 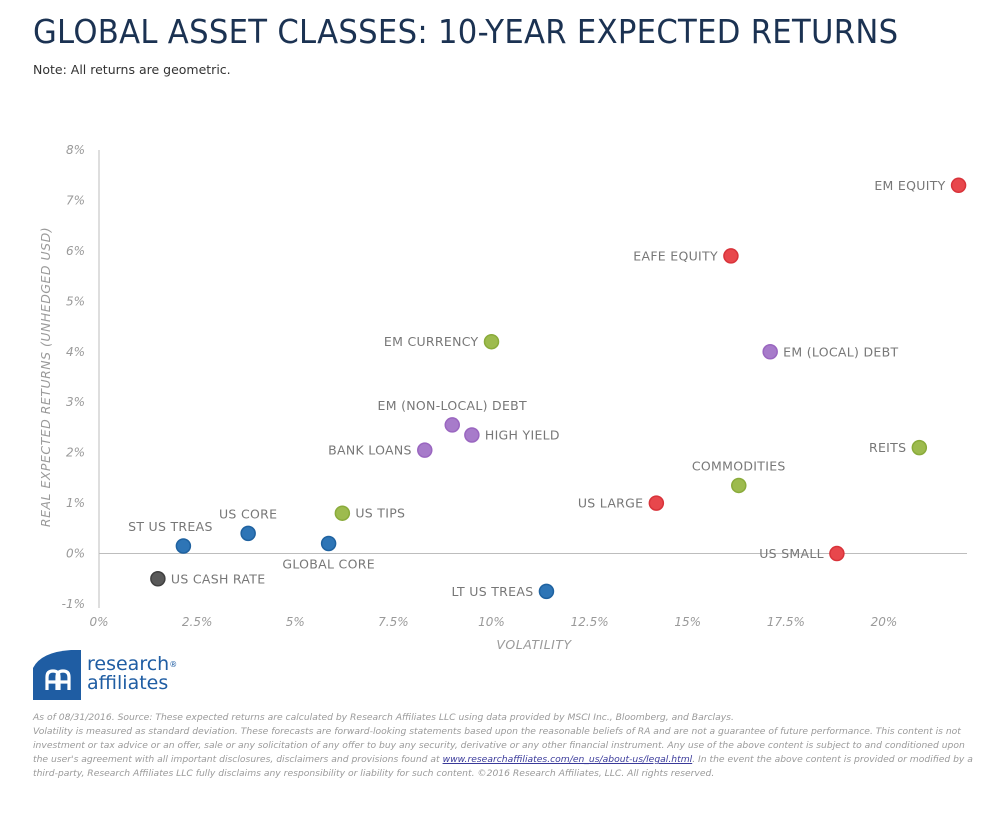 What do you see at coordinates (75, 301) in the screenshot?
I see `y-tick-label: 5%` at bounding box center [75, 301].